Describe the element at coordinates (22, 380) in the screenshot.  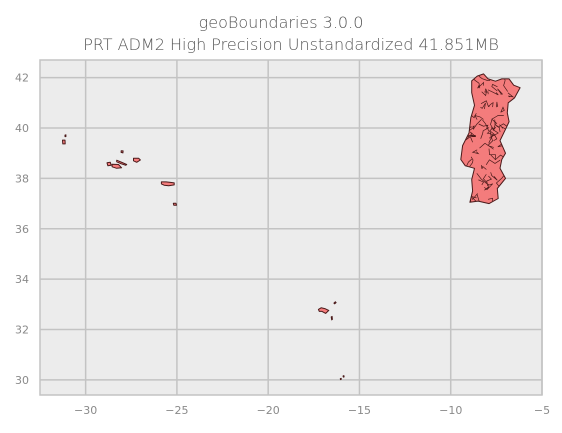
I see `y-tick-label: 30` at that location.